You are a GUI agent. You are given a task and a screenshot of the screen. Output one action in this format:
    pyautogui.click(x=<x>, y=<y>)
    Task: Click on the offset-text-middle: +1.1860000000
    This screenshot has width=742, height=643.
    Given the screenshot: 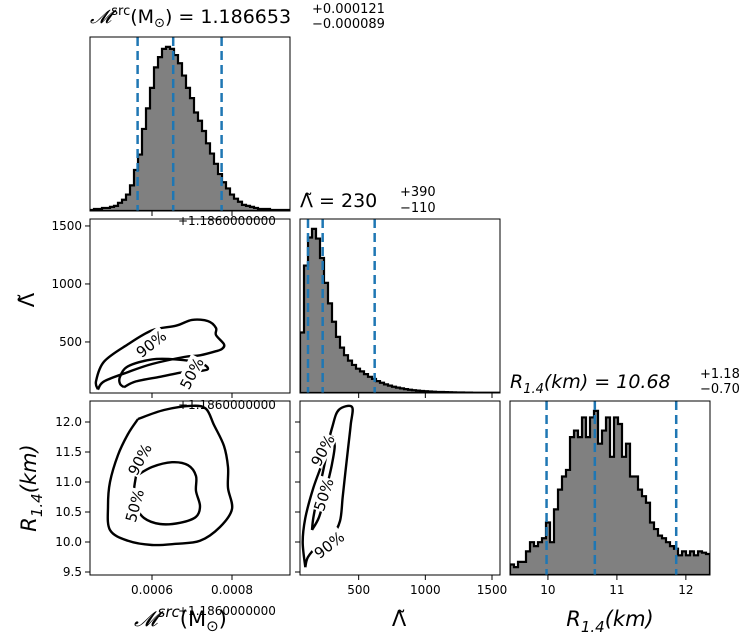 What is the action you would take?
    pyautogui.click(x=227, y=405)
    